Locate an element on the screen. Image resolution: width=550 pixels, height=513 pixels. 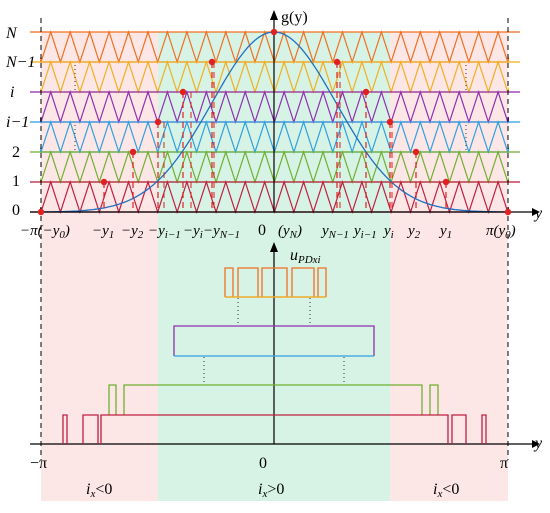
region-label-center: ix>0 is located at coordinates (271, 490).